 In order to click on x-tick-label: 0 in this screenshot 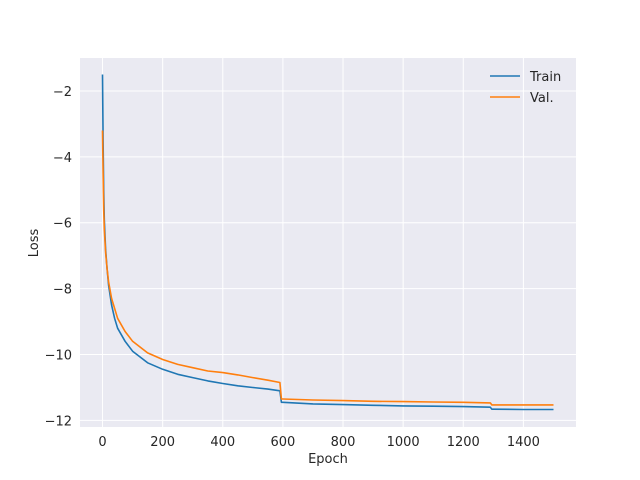, I will do `click(102, 442)`.